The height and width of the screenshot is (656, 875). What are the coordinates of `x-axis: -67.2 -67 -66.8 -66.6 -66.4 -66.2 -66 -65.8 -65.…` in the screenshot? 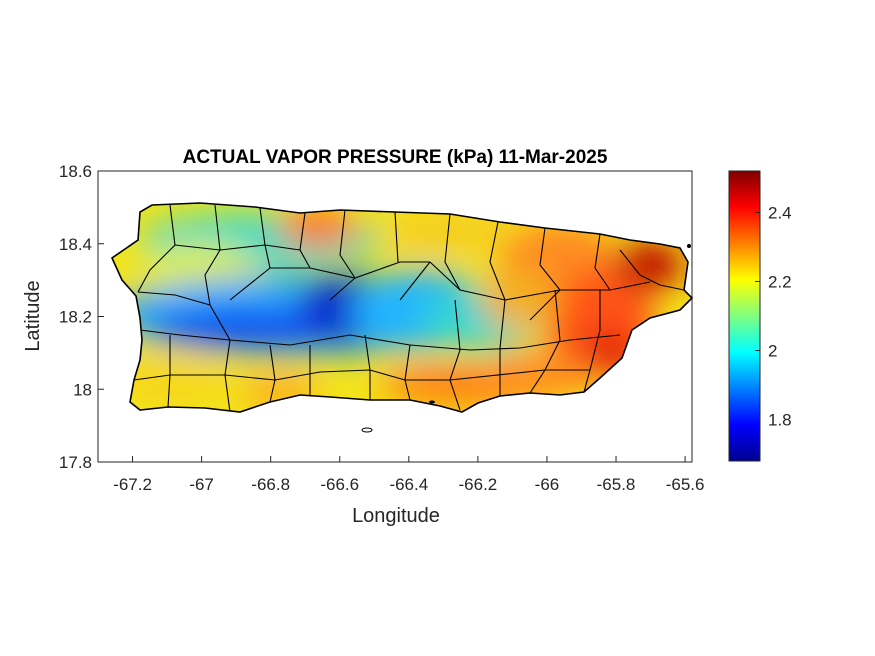 It's located at (408, 475).